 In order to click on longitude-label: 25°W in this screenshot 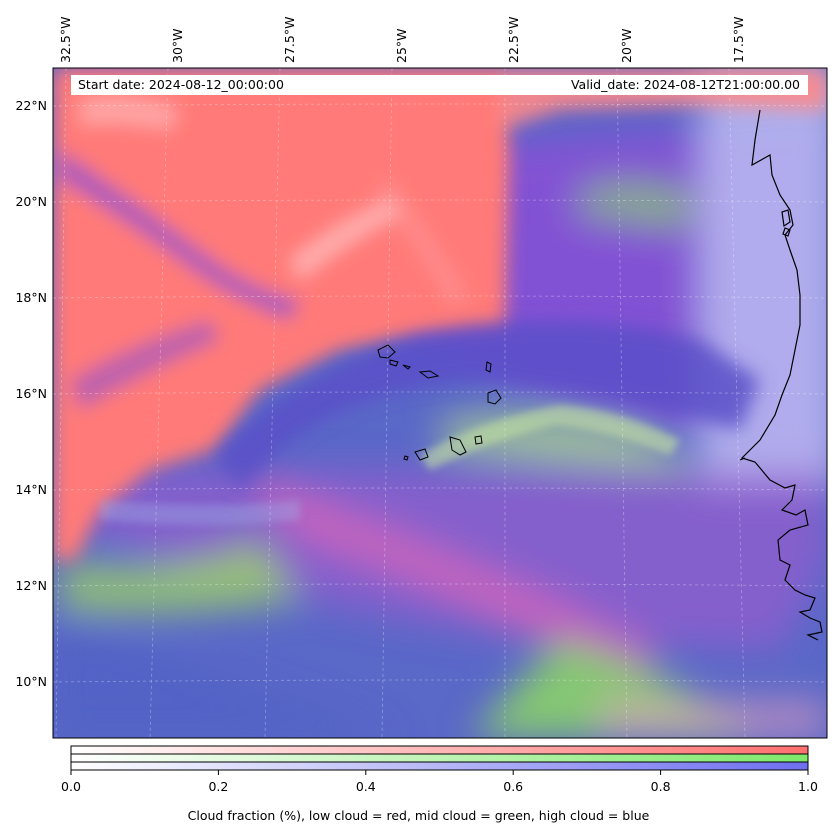, I will do `click(401, 45)`.